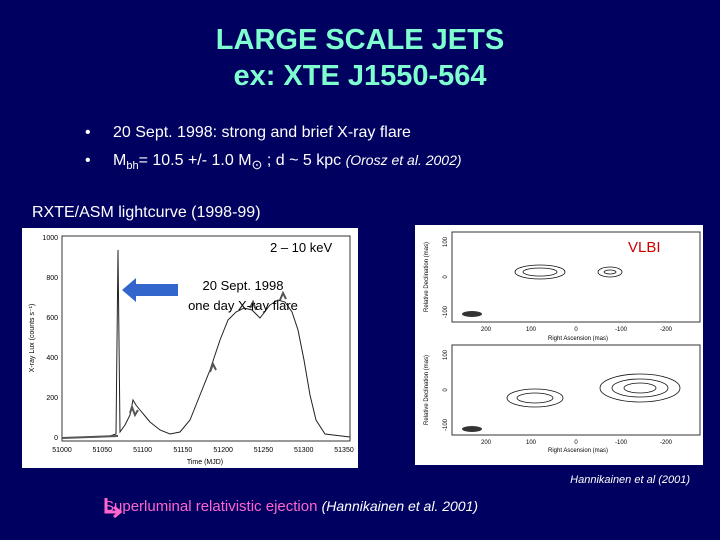  What do you see at coordinates (403, 160) in the screenshot?
I see `reference: (Orosz et al. 2002)` at bounding box center [403, 160].